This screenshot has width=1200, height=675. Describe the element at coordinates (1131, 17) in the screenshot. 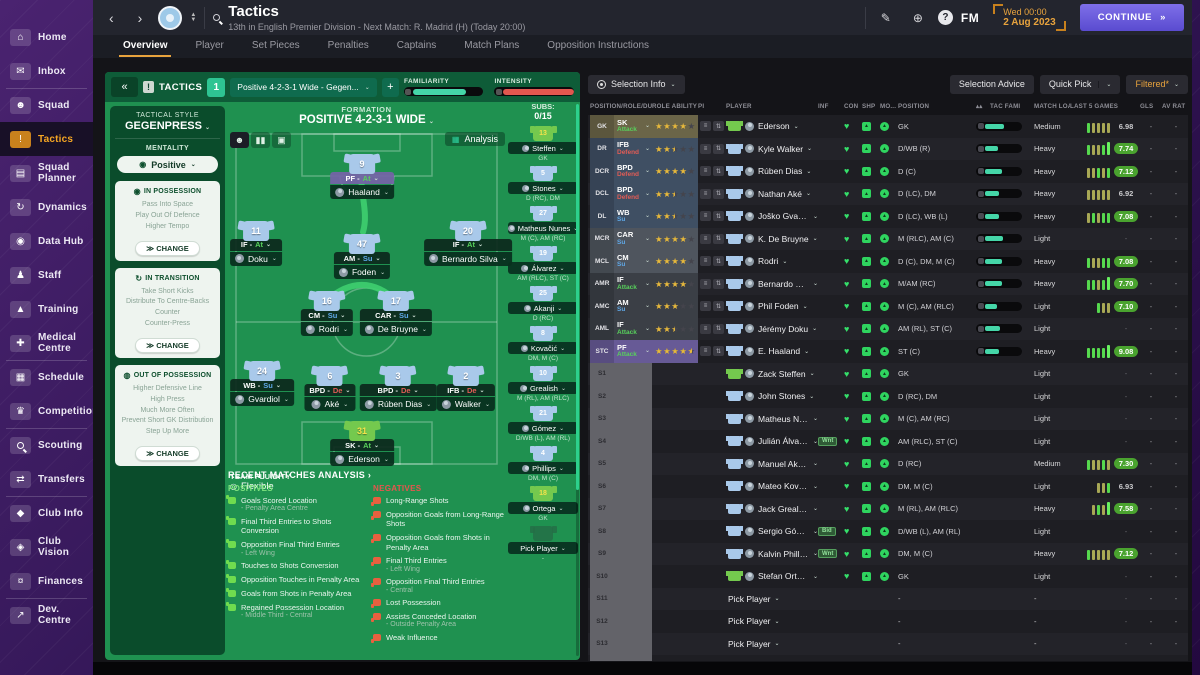

I see `continue-button: CONTINUE»` at that location.